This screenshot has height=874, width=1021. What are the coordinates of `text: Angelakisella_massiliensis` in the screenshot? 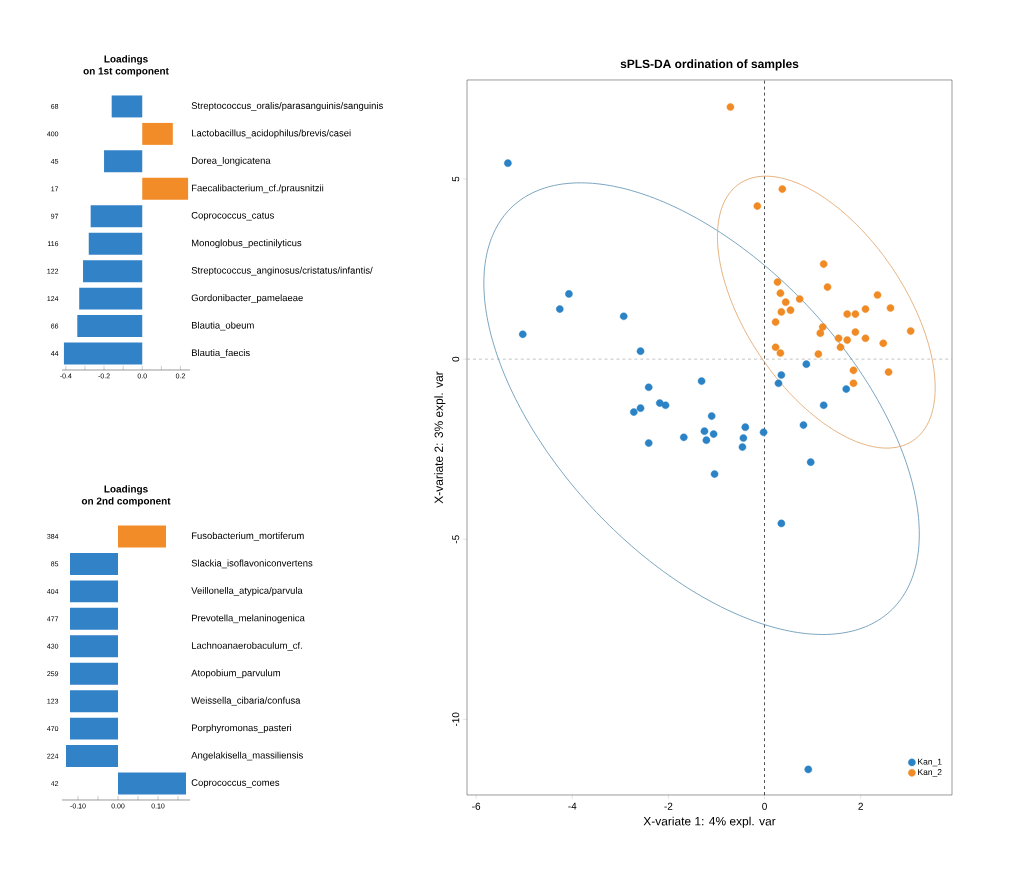 It's located at (247, 756).